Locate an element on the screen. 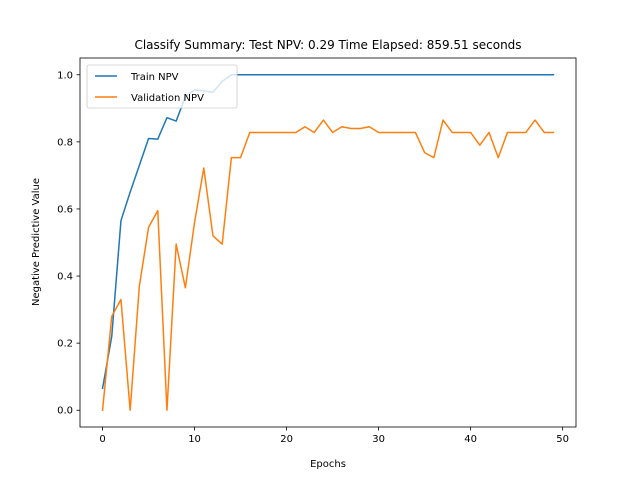 Image resolution: width=640 pixels, height=480 pixels. x-tick-label: 20 is located at coordinates (286, 439).